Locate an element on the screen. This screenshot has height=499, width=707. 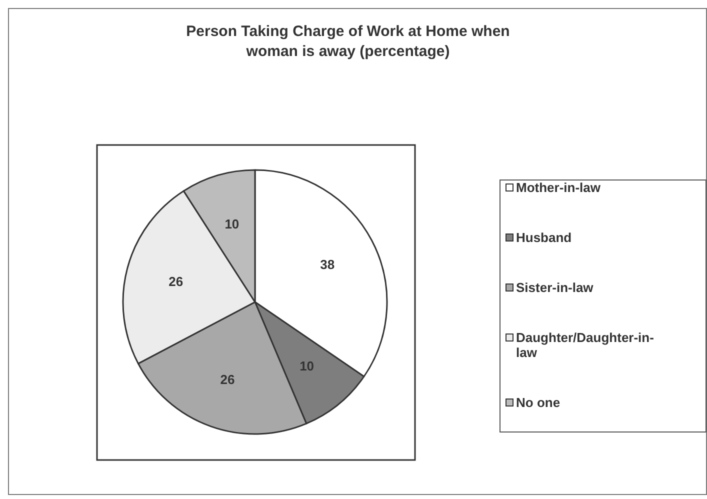
chart-title: Person Taking Charge of Work at Home when woman is away (percentage) is located at coordinates (348, 41).